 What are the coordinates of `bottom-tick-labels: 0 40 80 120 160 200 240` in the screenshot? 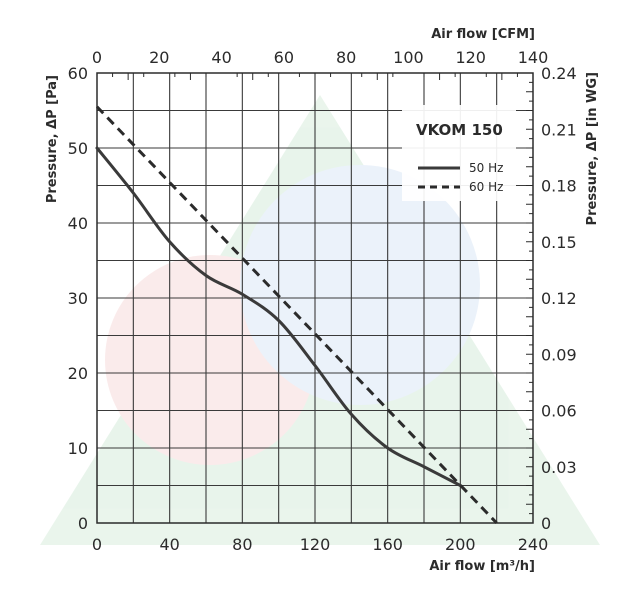 It's located at (320, 544).